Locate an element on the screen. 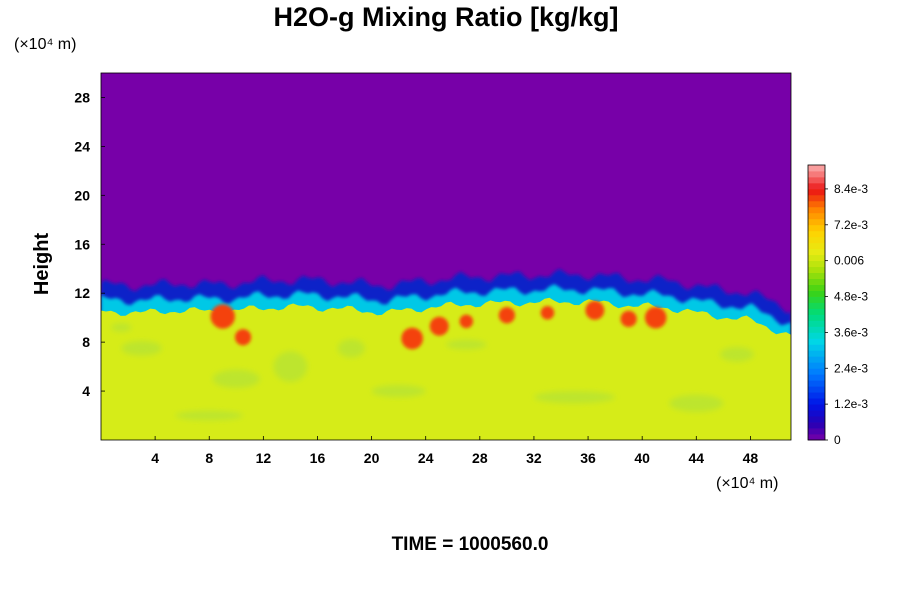 This screenshot has height=600, width=900. y-tick-label: 28 is located at coordinates (82, 97).